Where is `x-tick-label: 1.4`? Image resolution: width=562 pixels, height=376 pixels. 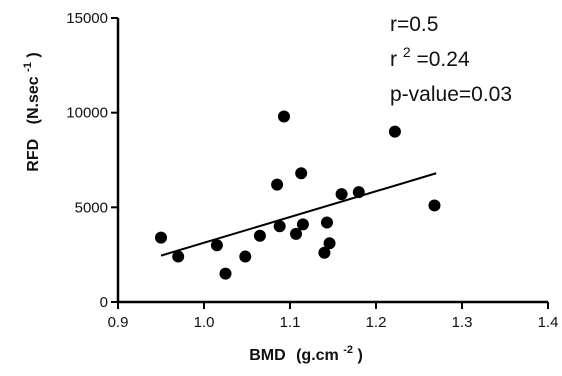
x-tick-label: 1.4 is located at coordinates (548, 322).